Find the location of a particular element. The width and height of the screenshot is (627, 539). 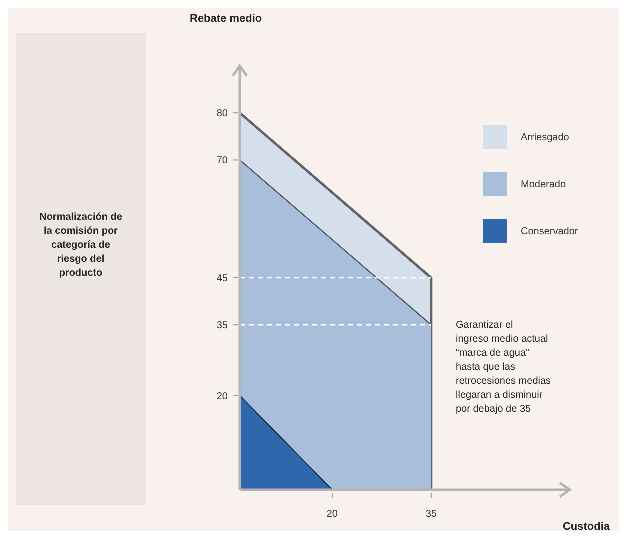

y-tick-label: 45 is located at coordinates (222, 279).